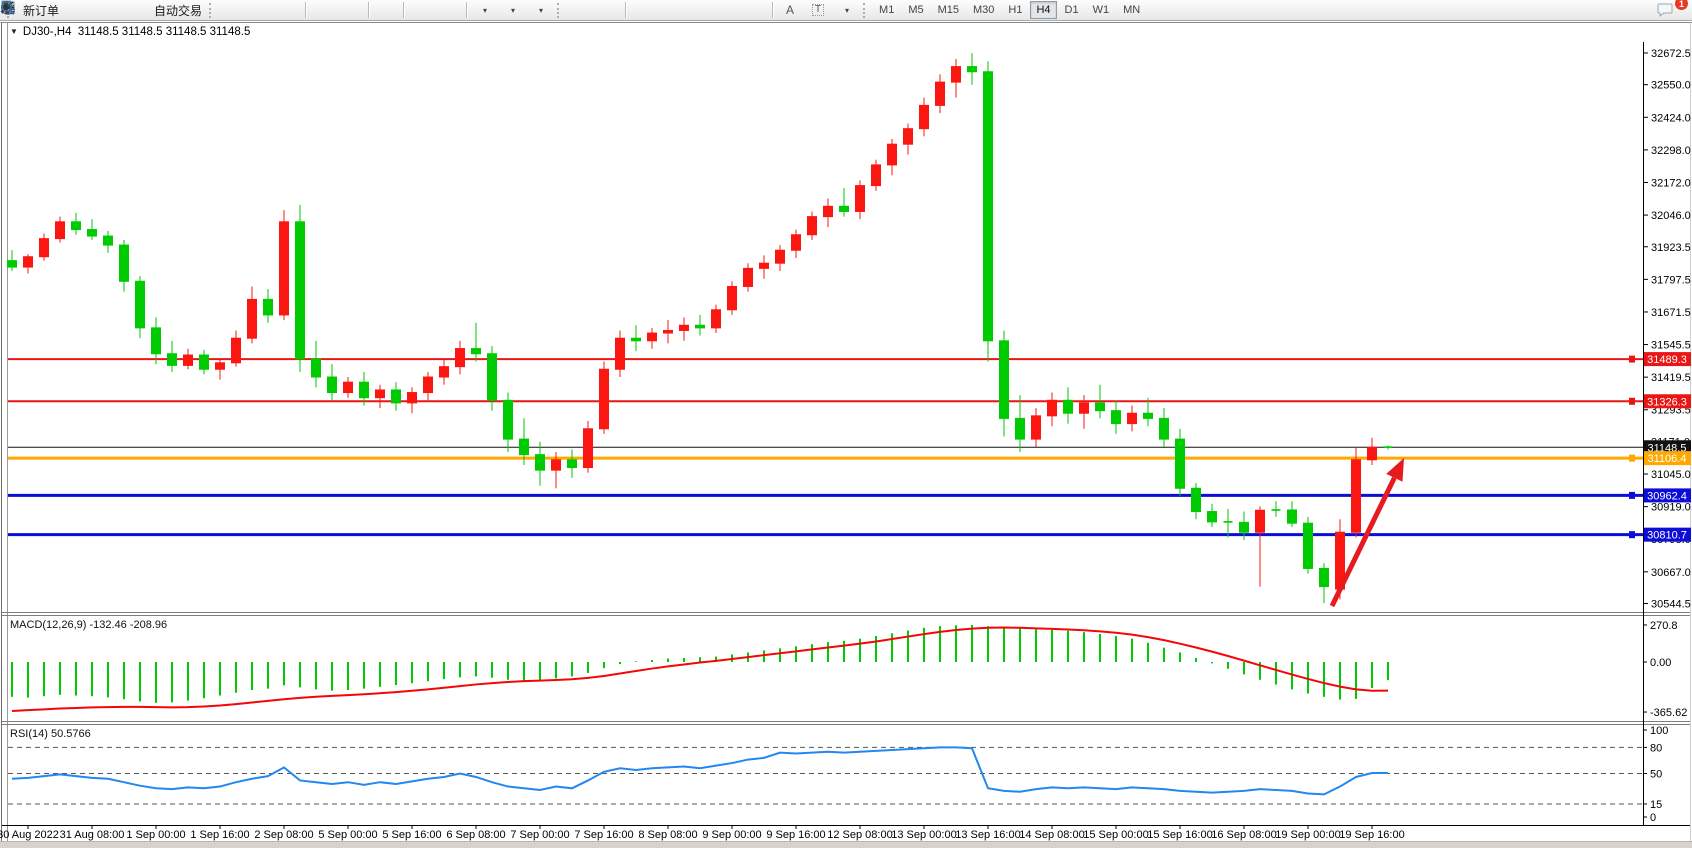 This screenshot has width=1692, height=848. I want to click on candle-doji, so click(1228, 522).